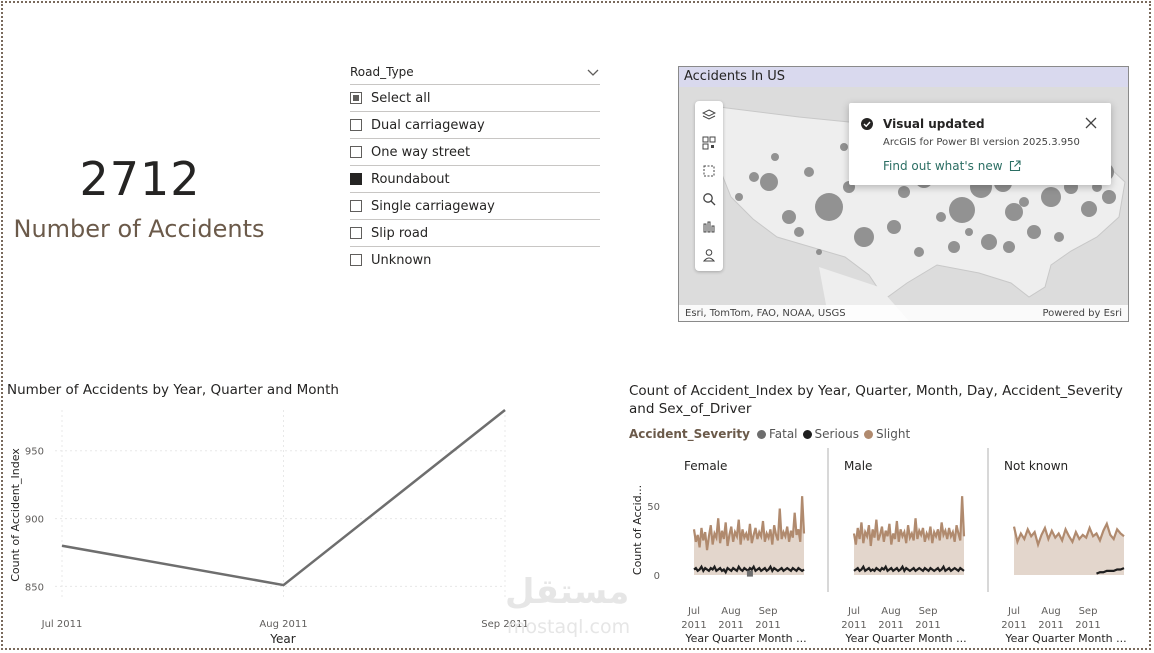 This screenshot has height=653, width=1154. Describe the element at coordinates (765, 313) in the screenshot. I see `map-attribution: Esri, TomTom, FAO, NOAA, USGS` at that location.